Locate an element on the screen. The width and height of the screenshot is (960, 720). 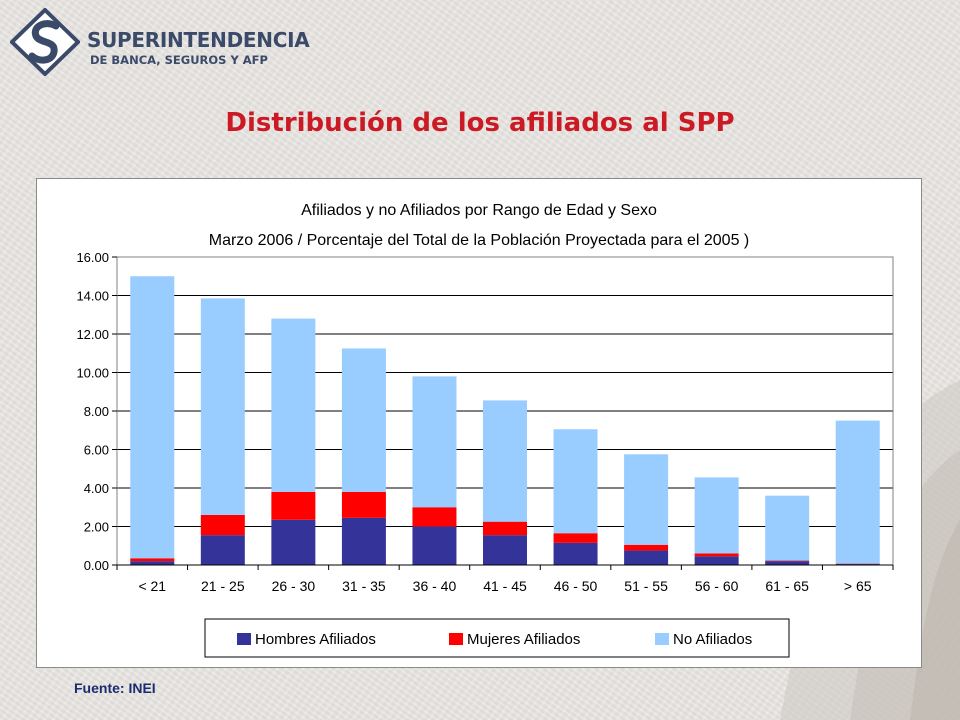
x-tick-label: 31 - 35 is located at coordinates (364, 586).